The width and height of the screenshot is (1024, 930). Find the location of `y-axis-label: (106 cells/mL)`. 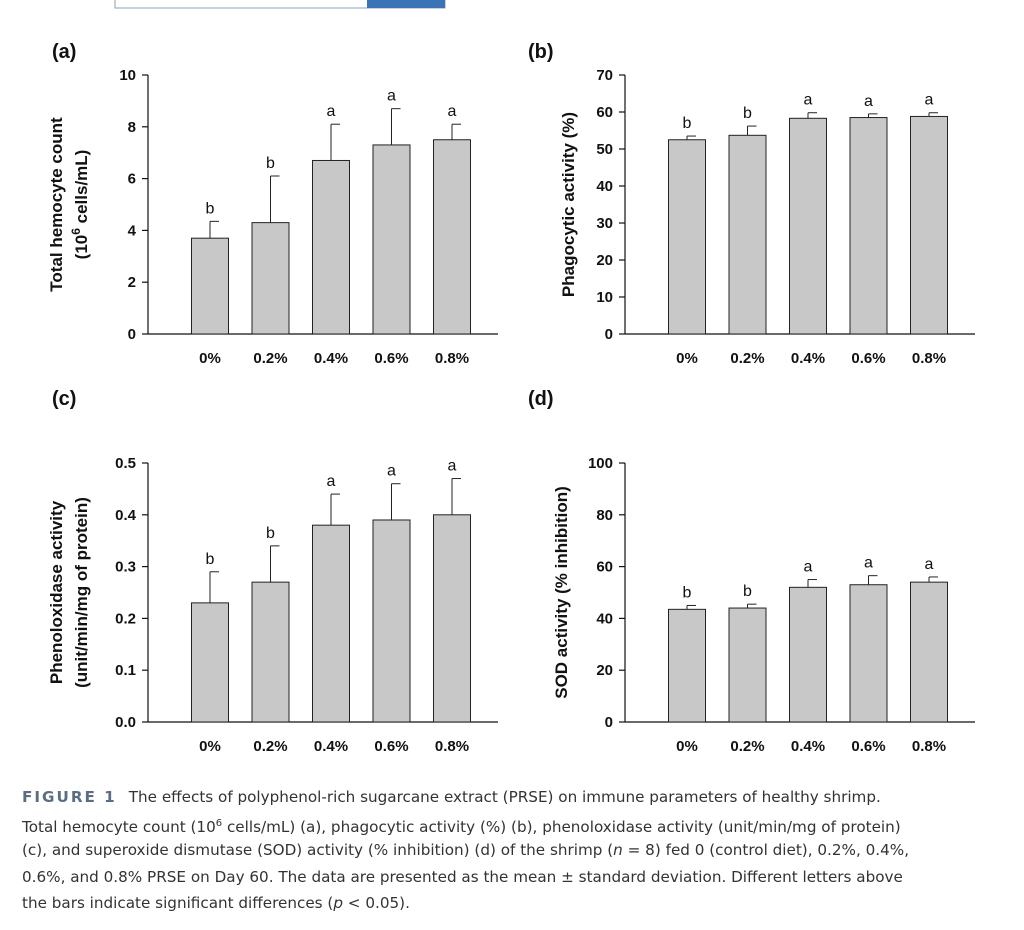

y-axis-label: (106 cells/mL) is located at coordinates (80, 205).